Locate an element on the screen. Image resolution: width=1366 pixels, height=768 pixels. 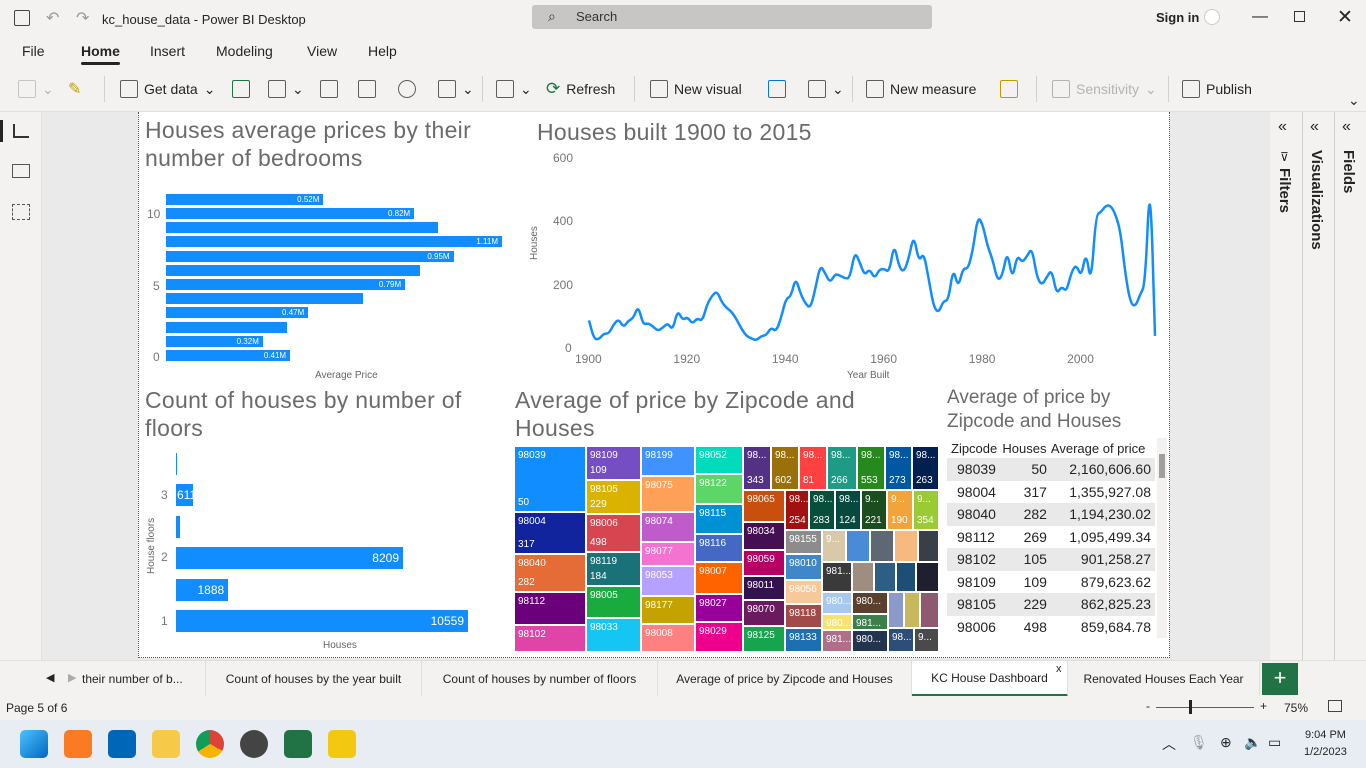
bedrooms-bar: 0.47M is located at coordinates (237, 313).